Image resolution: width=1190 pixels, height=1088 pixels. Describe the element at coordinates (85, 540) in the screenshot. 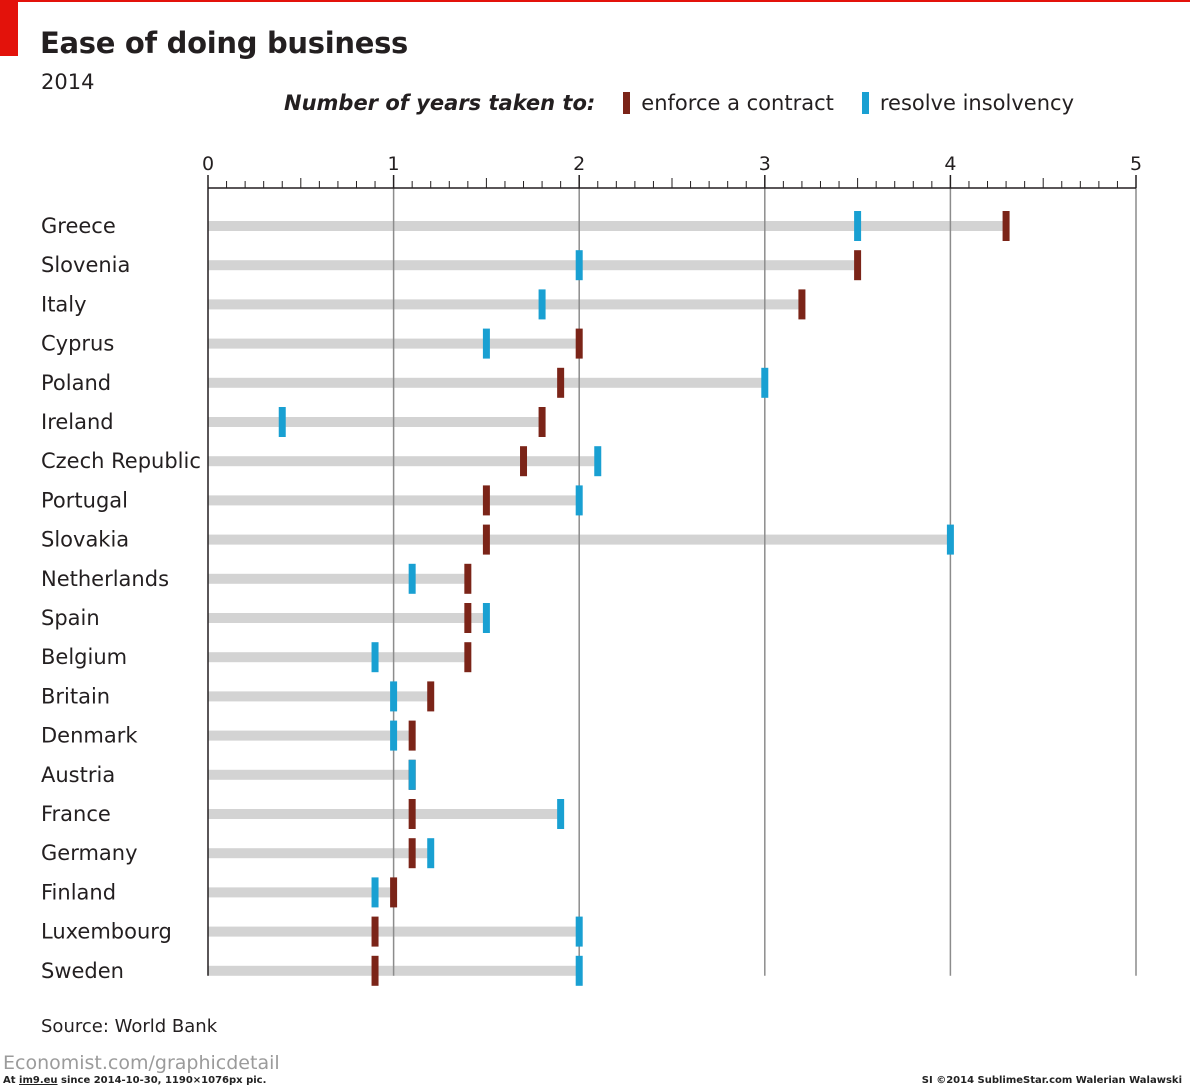

I see `country-label: Slovakia` at that location.